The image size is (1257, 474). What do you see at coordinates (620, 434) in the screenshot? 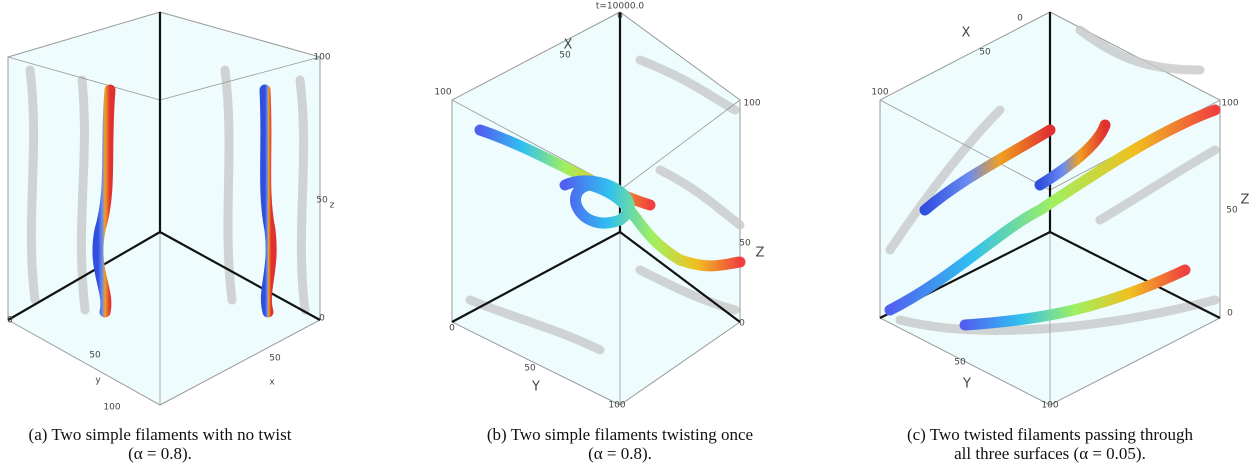
I see `caption: (b) Two simple filaments twisting once` at bounding box center [620, 434].